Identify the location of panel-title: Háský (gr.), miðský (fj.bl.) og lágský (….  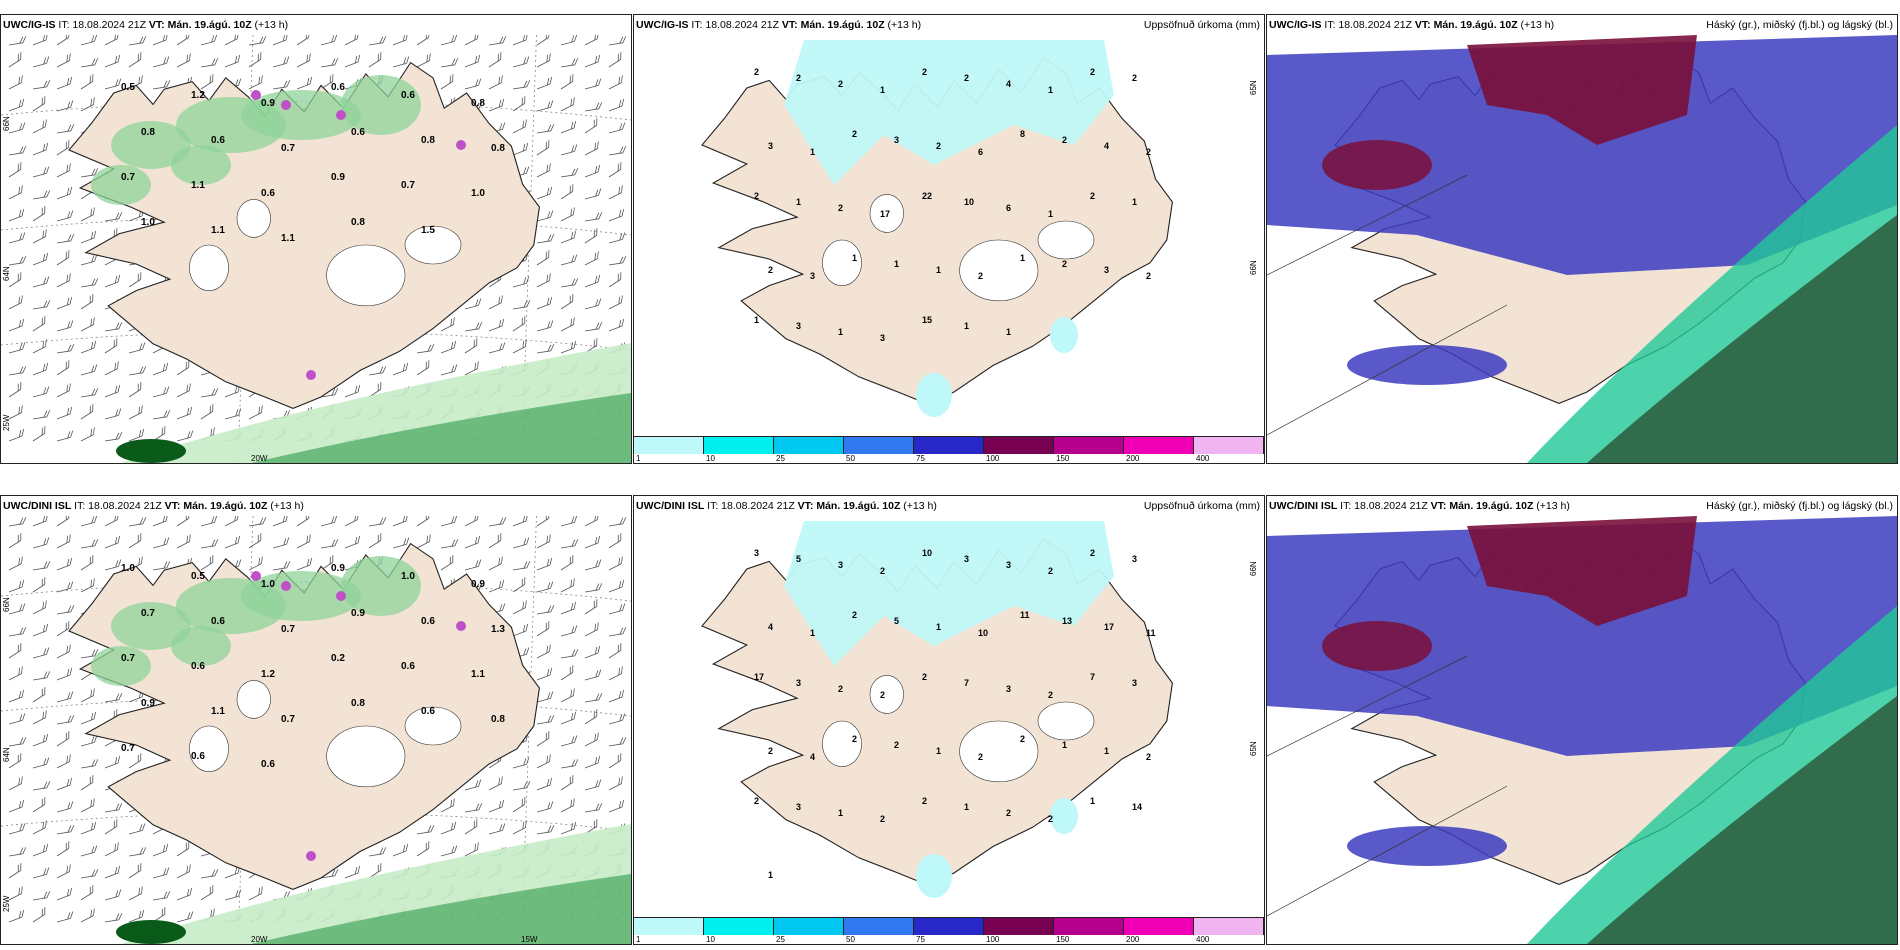
(1799, 506).